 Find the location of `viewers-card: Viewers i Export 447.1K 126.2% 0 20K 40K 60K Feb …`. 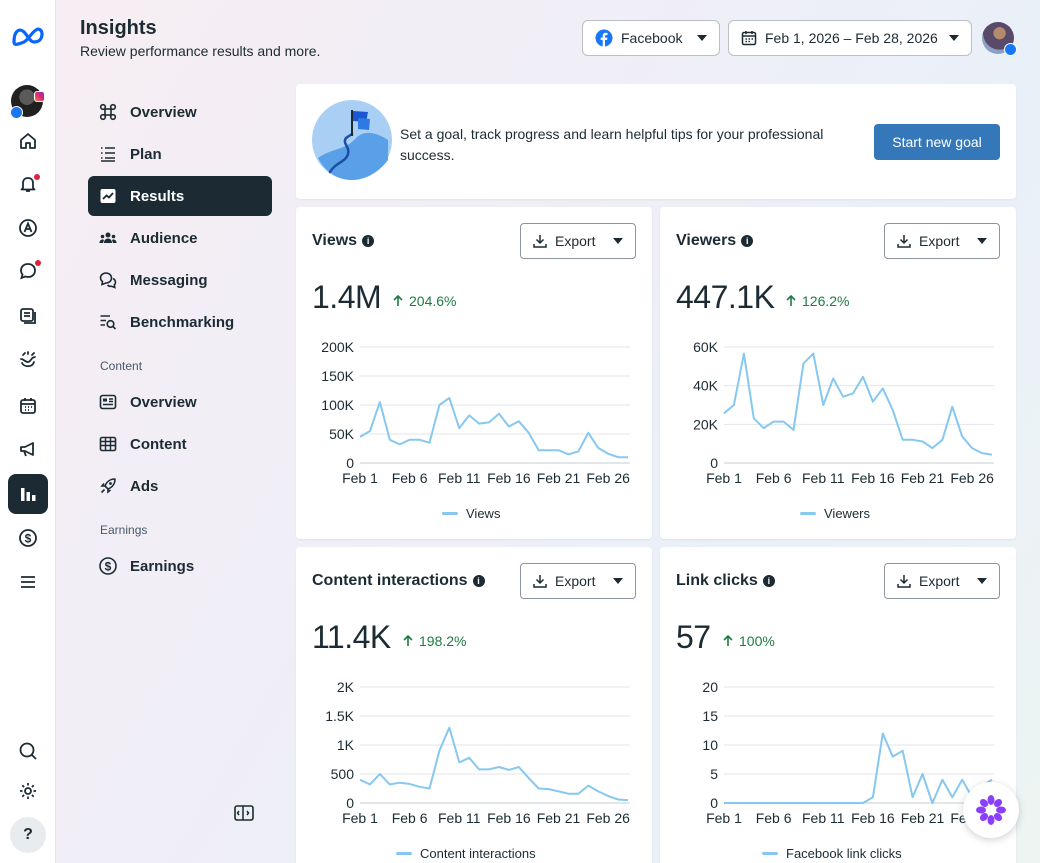

viewers-card: Viewers i Export 447.1K 126.2% 0 20K 40K 60K Feb … is located at coordinates (838, 373).